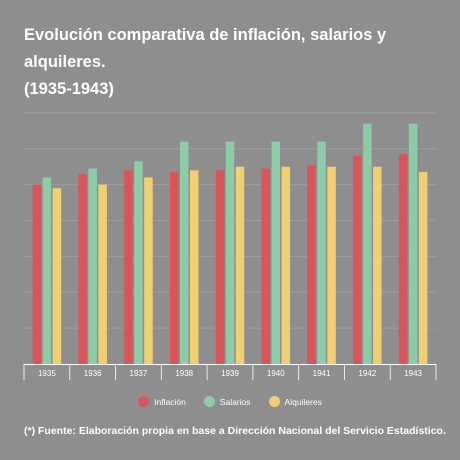  Describe the element at coordinates (47, 373) in the screenshot. I see `x-tick-label: 1935` at that location.